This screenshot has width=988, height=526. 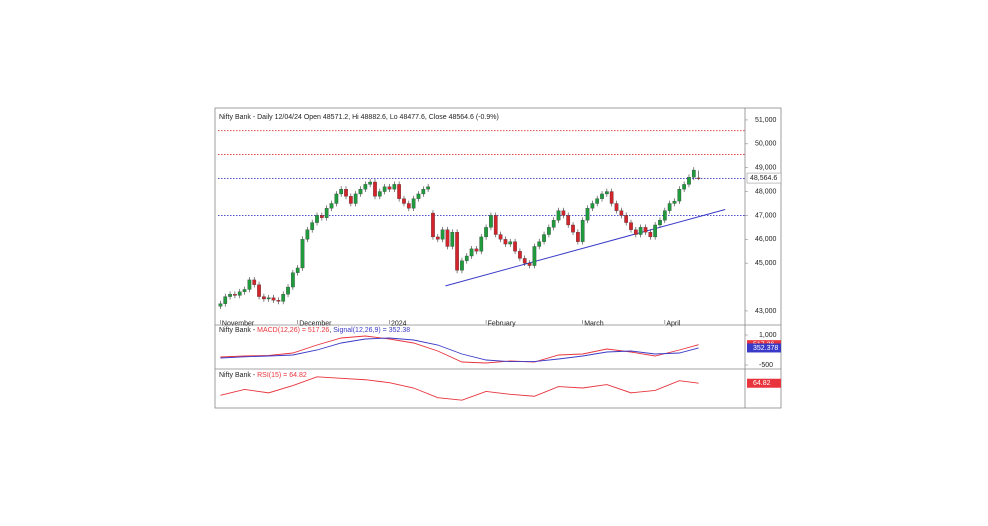 What do you see at coordinates (594, 323) in the screenshot?
I see `x-tick-label: March` at bounding box center [594, 323].